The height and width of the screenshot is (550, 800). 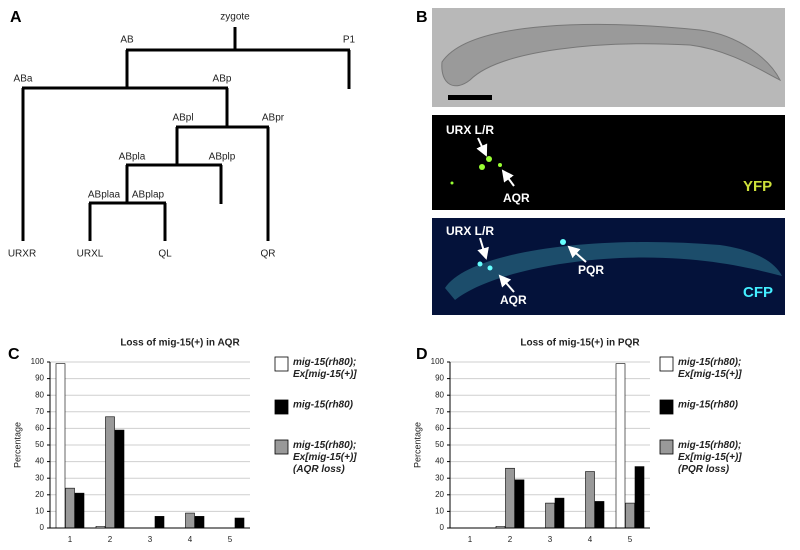 What do you see at coordinates (180, 343) in the screenshot?
I see `chart-title: Loss of mig-15(+) in AQR` at bounding box center [180, 343].